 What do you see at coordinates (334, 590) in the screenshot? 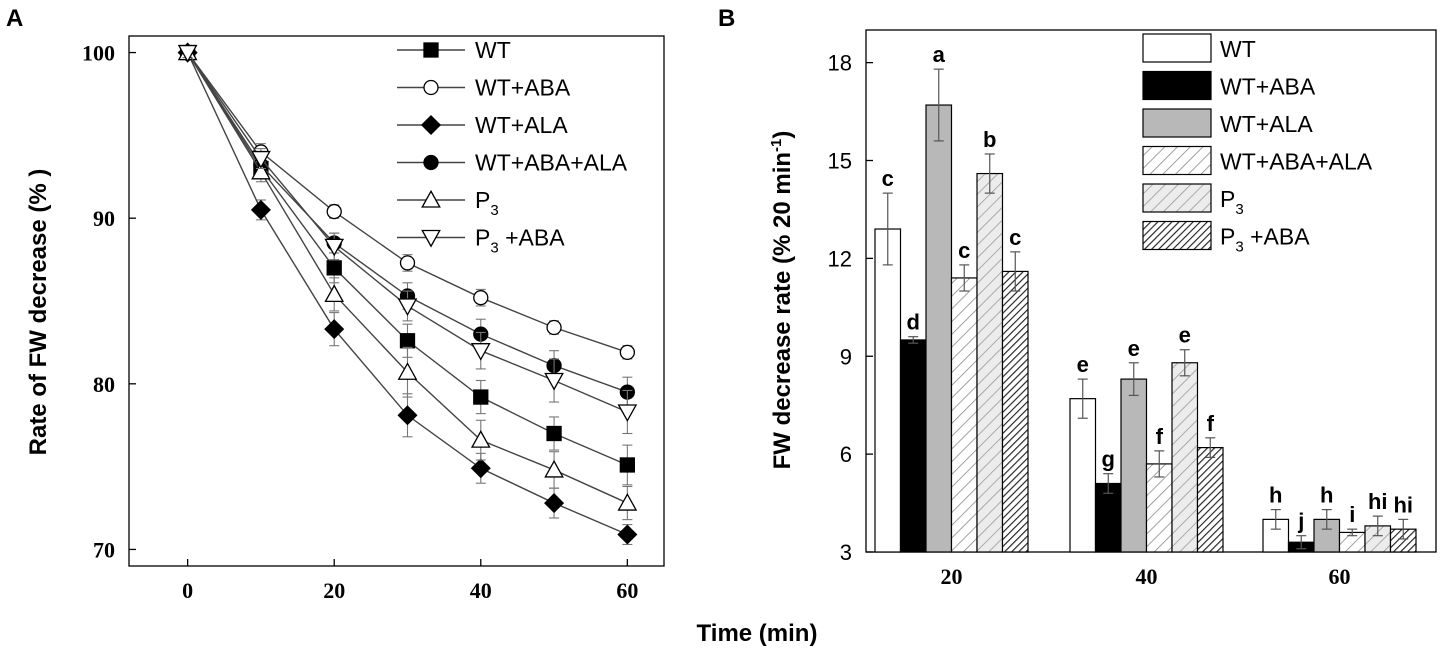
I see `panel-a-x-tick-label: 20` at bounding box center [334, 590].